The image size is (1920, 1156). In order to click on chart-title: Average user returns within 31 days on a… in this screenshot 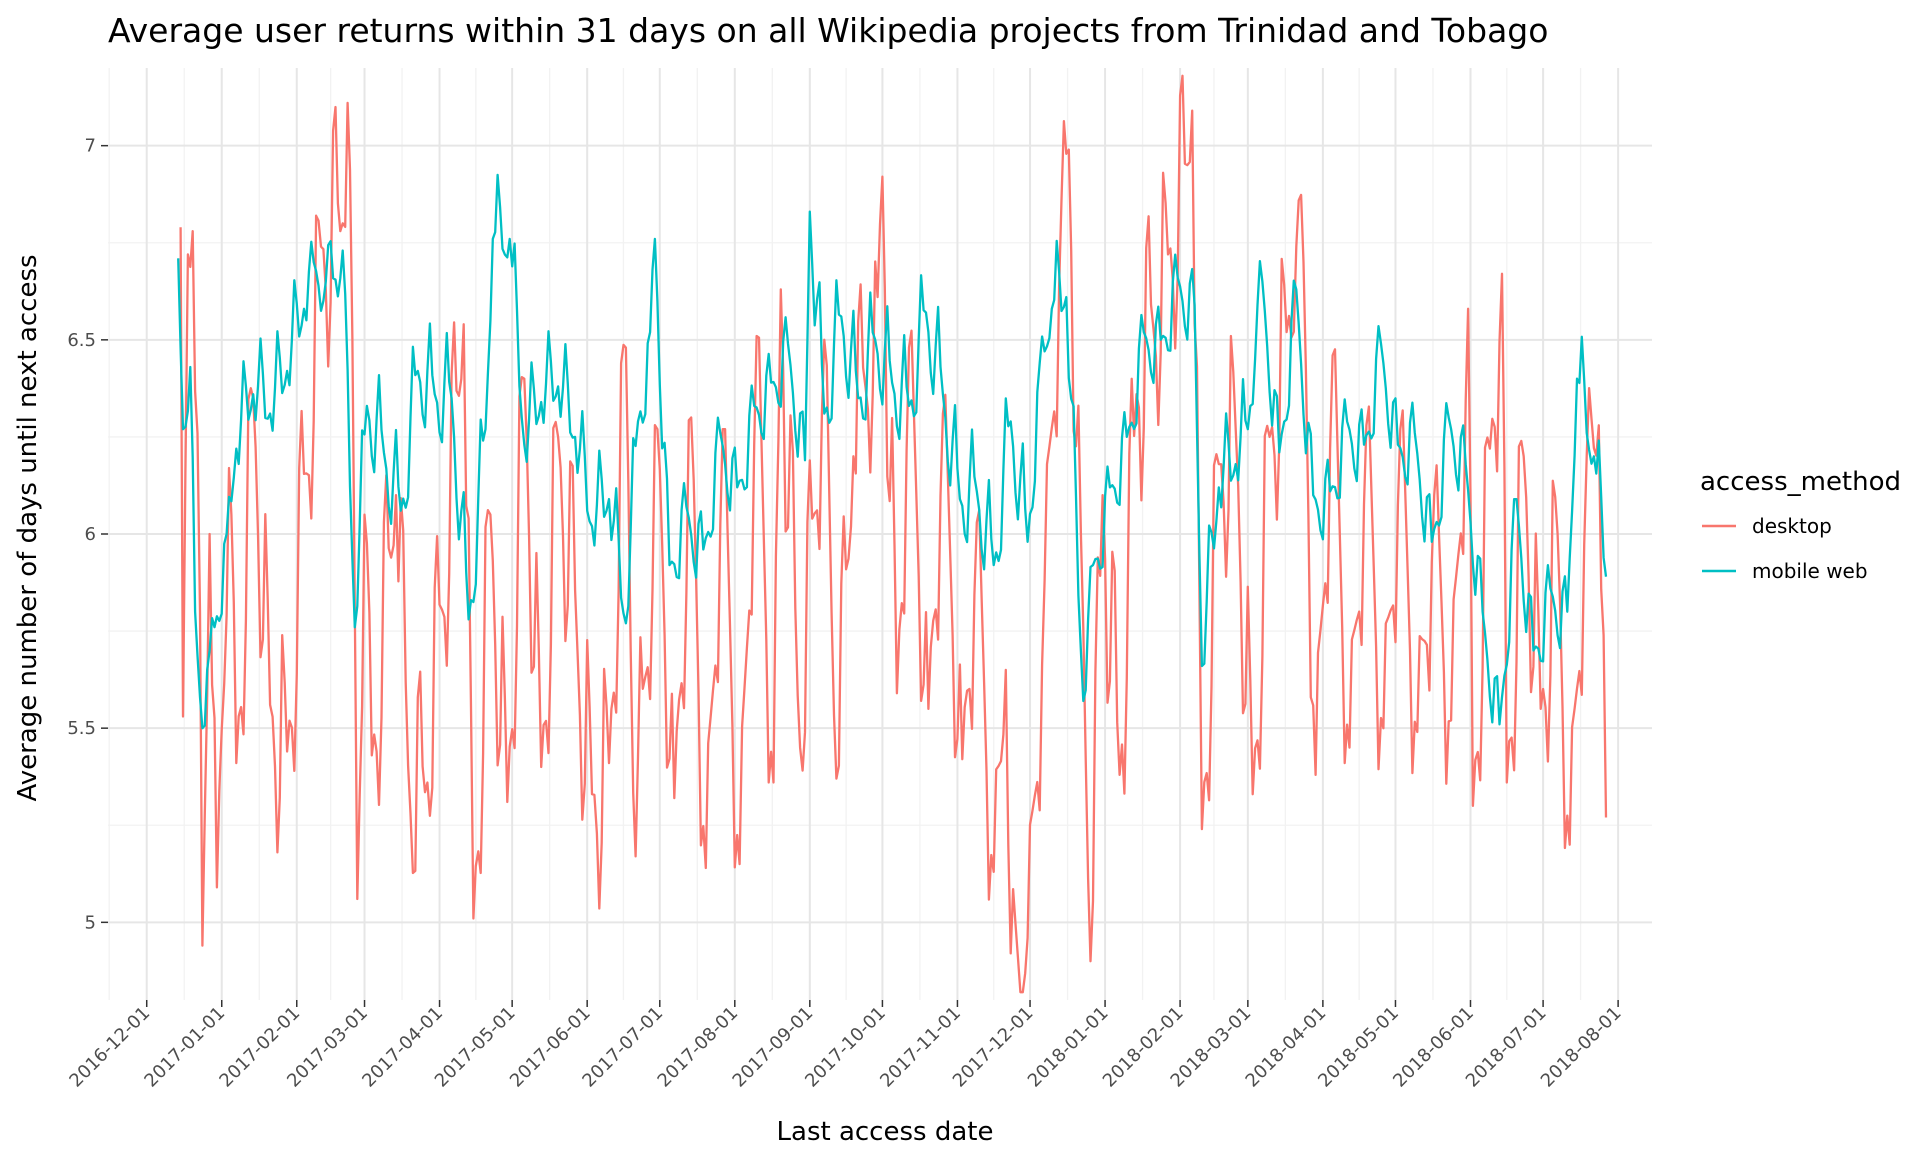, I will do `click(828, 30)`.